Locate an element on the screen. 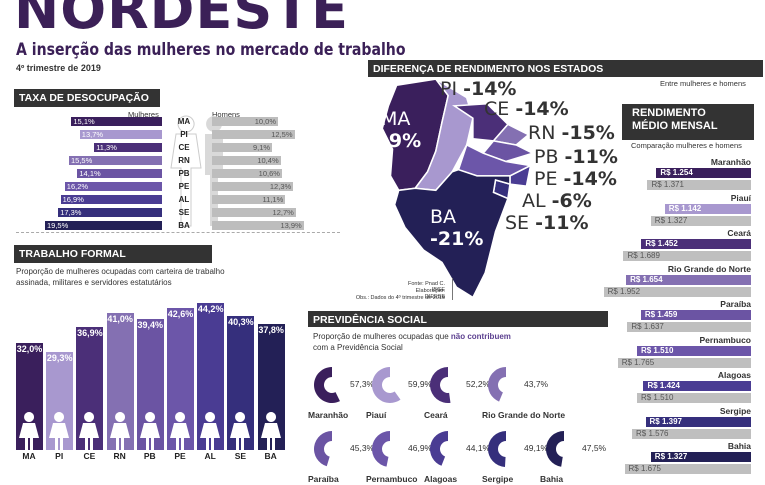 The height and width of the screenshot is (485, 765). category-label: MA is located at coordinates (29, 456).